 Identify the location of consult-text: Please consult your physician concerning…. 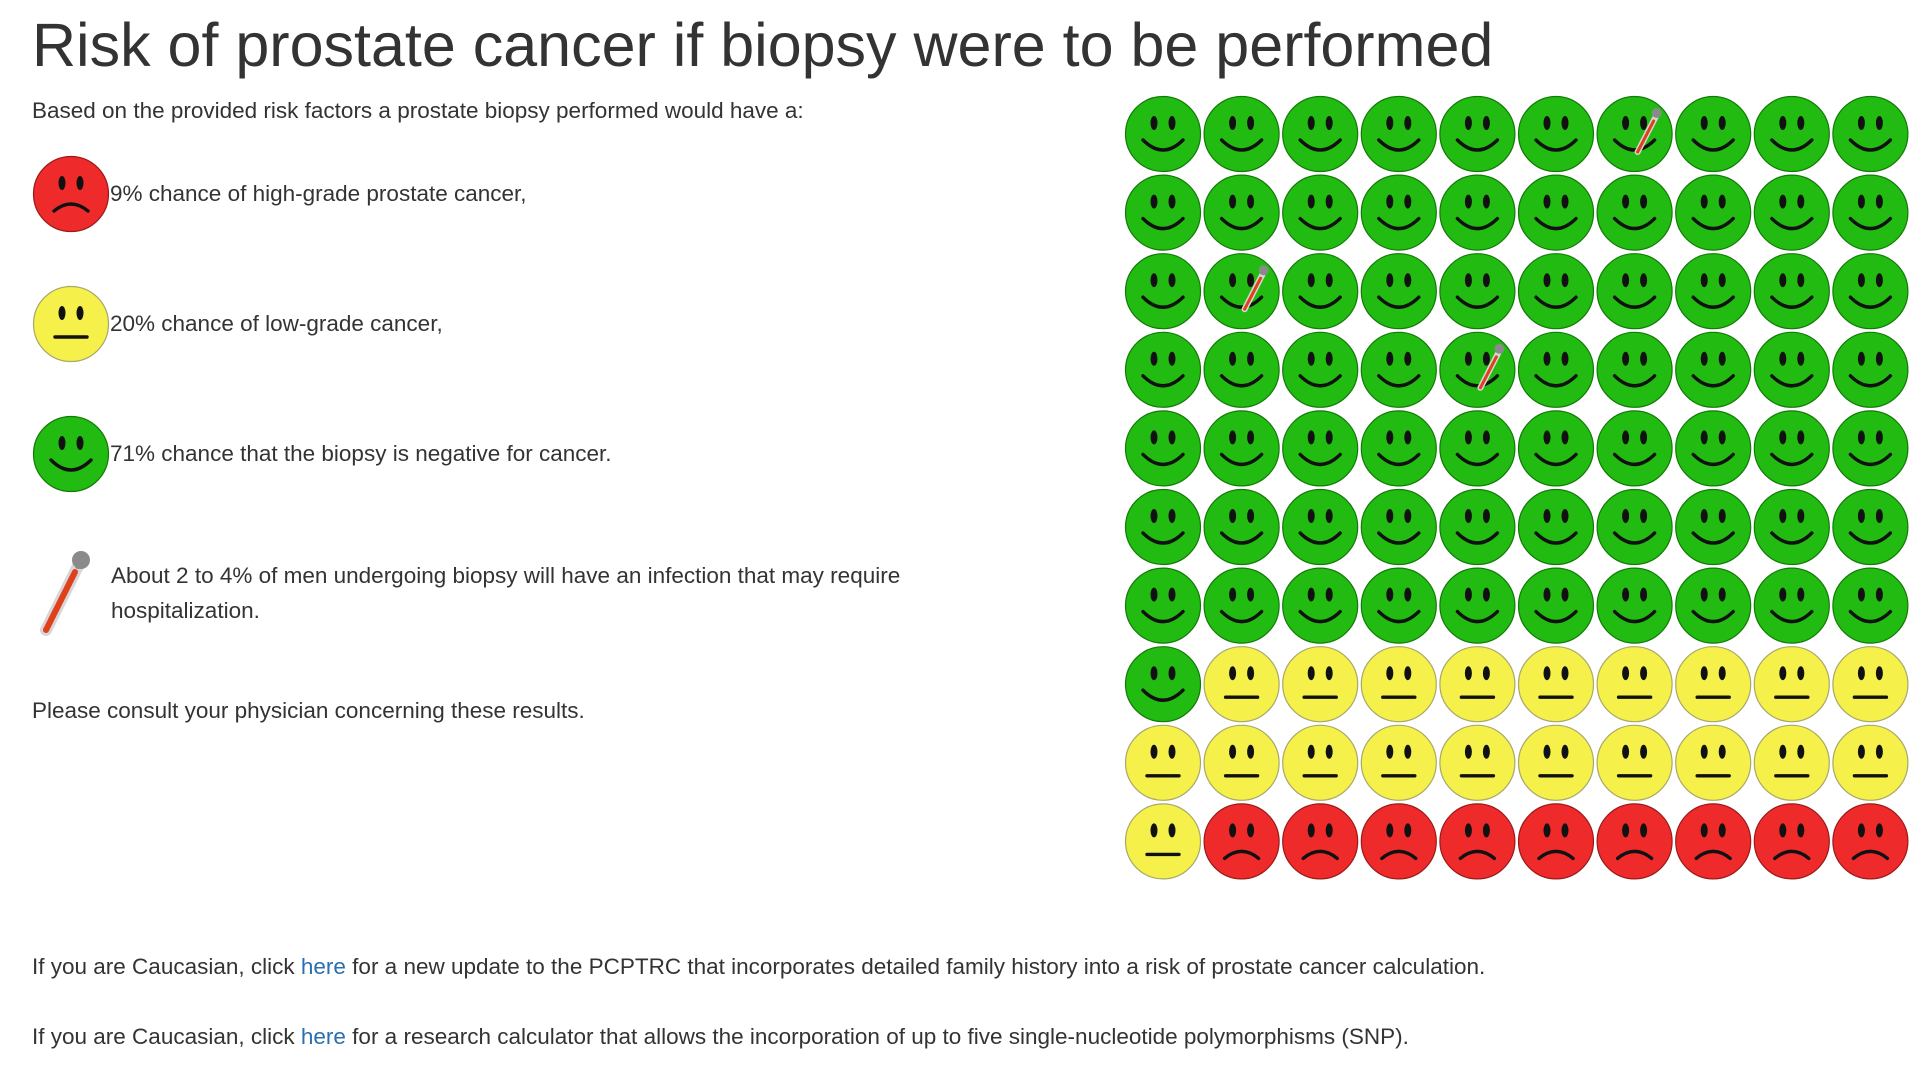
(308, 710).